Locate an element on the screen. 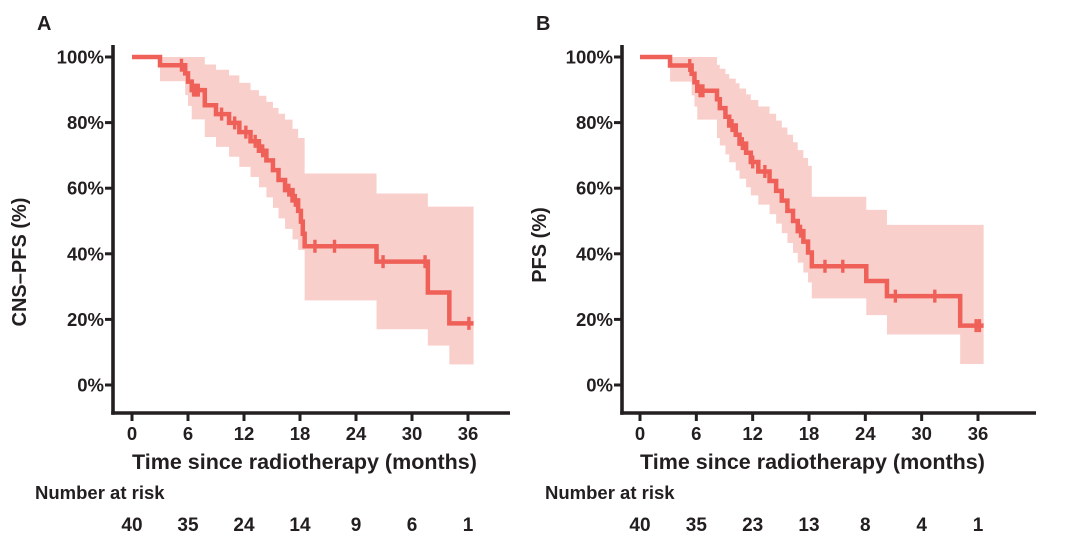 This screenshot has width=1080, height=551. panel-b-x-tick-label: 12 is located at coordinates (752, 433).